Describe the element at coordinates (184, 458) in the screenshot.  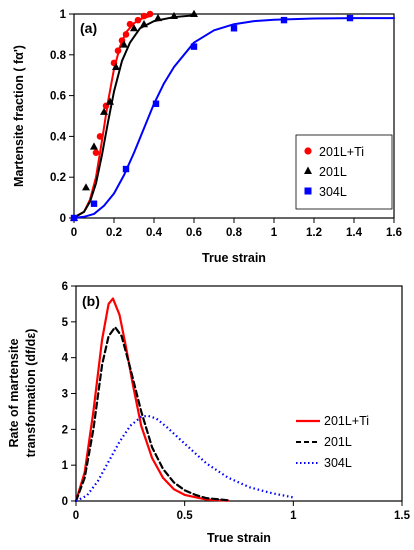
I see `series-line-304l` at that location.